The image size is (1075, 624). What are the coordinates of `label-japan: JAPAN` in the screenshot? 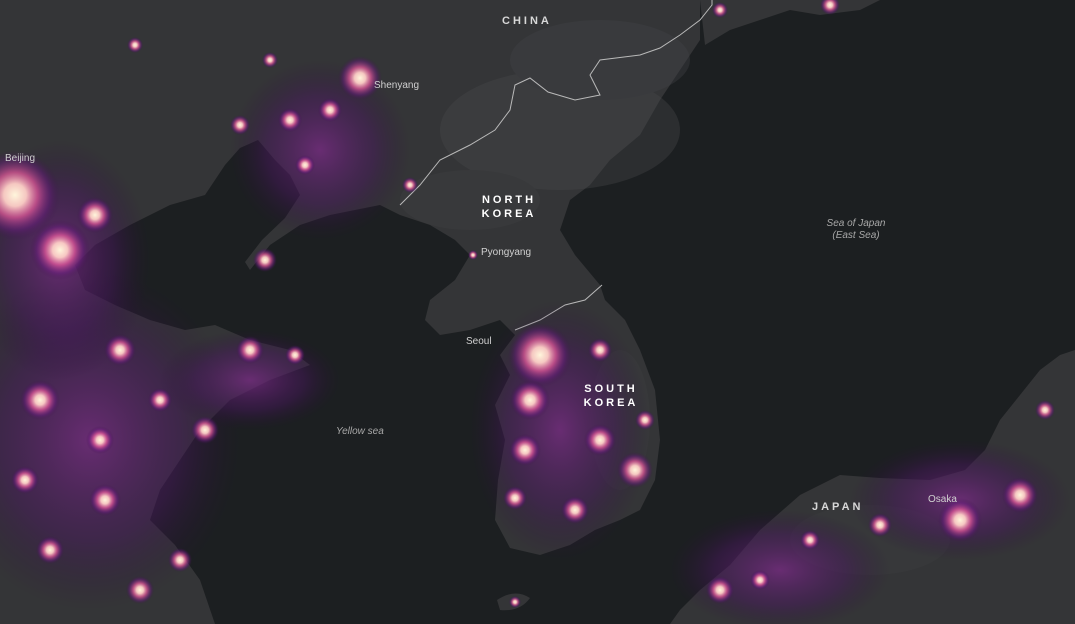 It's located at (838, 507).